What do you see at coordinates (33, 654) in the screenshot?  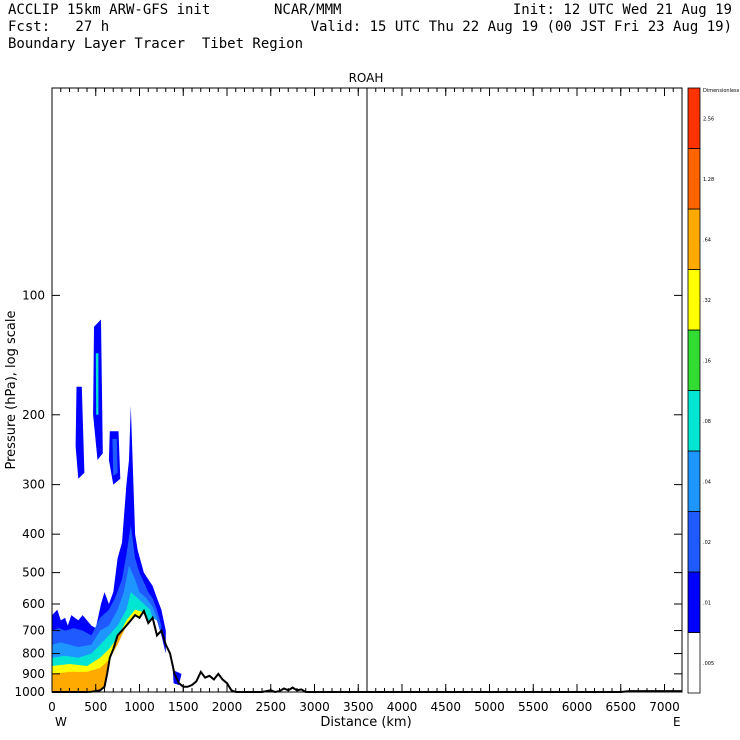 I see `y-tick-label: 800` at bounding box center [33, 654].